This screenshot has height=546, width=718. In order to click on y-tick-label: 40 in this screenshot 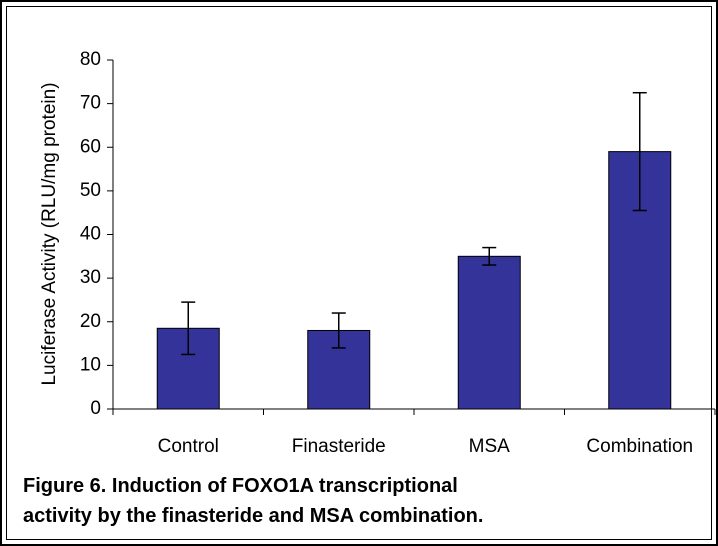, I will do `click(90, 234)`.